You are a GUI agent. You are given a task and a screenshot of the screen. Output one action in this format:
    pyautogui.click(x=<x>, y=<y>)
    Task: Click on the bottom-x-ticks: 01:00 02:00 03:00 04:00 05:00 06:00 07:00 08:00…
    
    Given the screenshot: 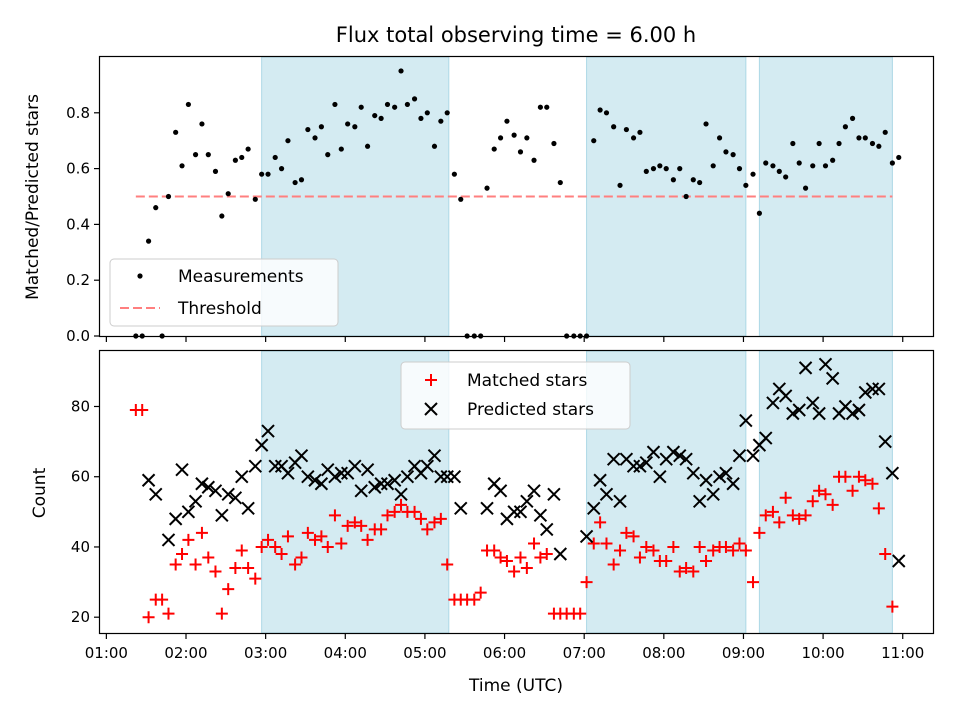 What is the action you would take?
    pyautogui.click(x=504, y=647)
    